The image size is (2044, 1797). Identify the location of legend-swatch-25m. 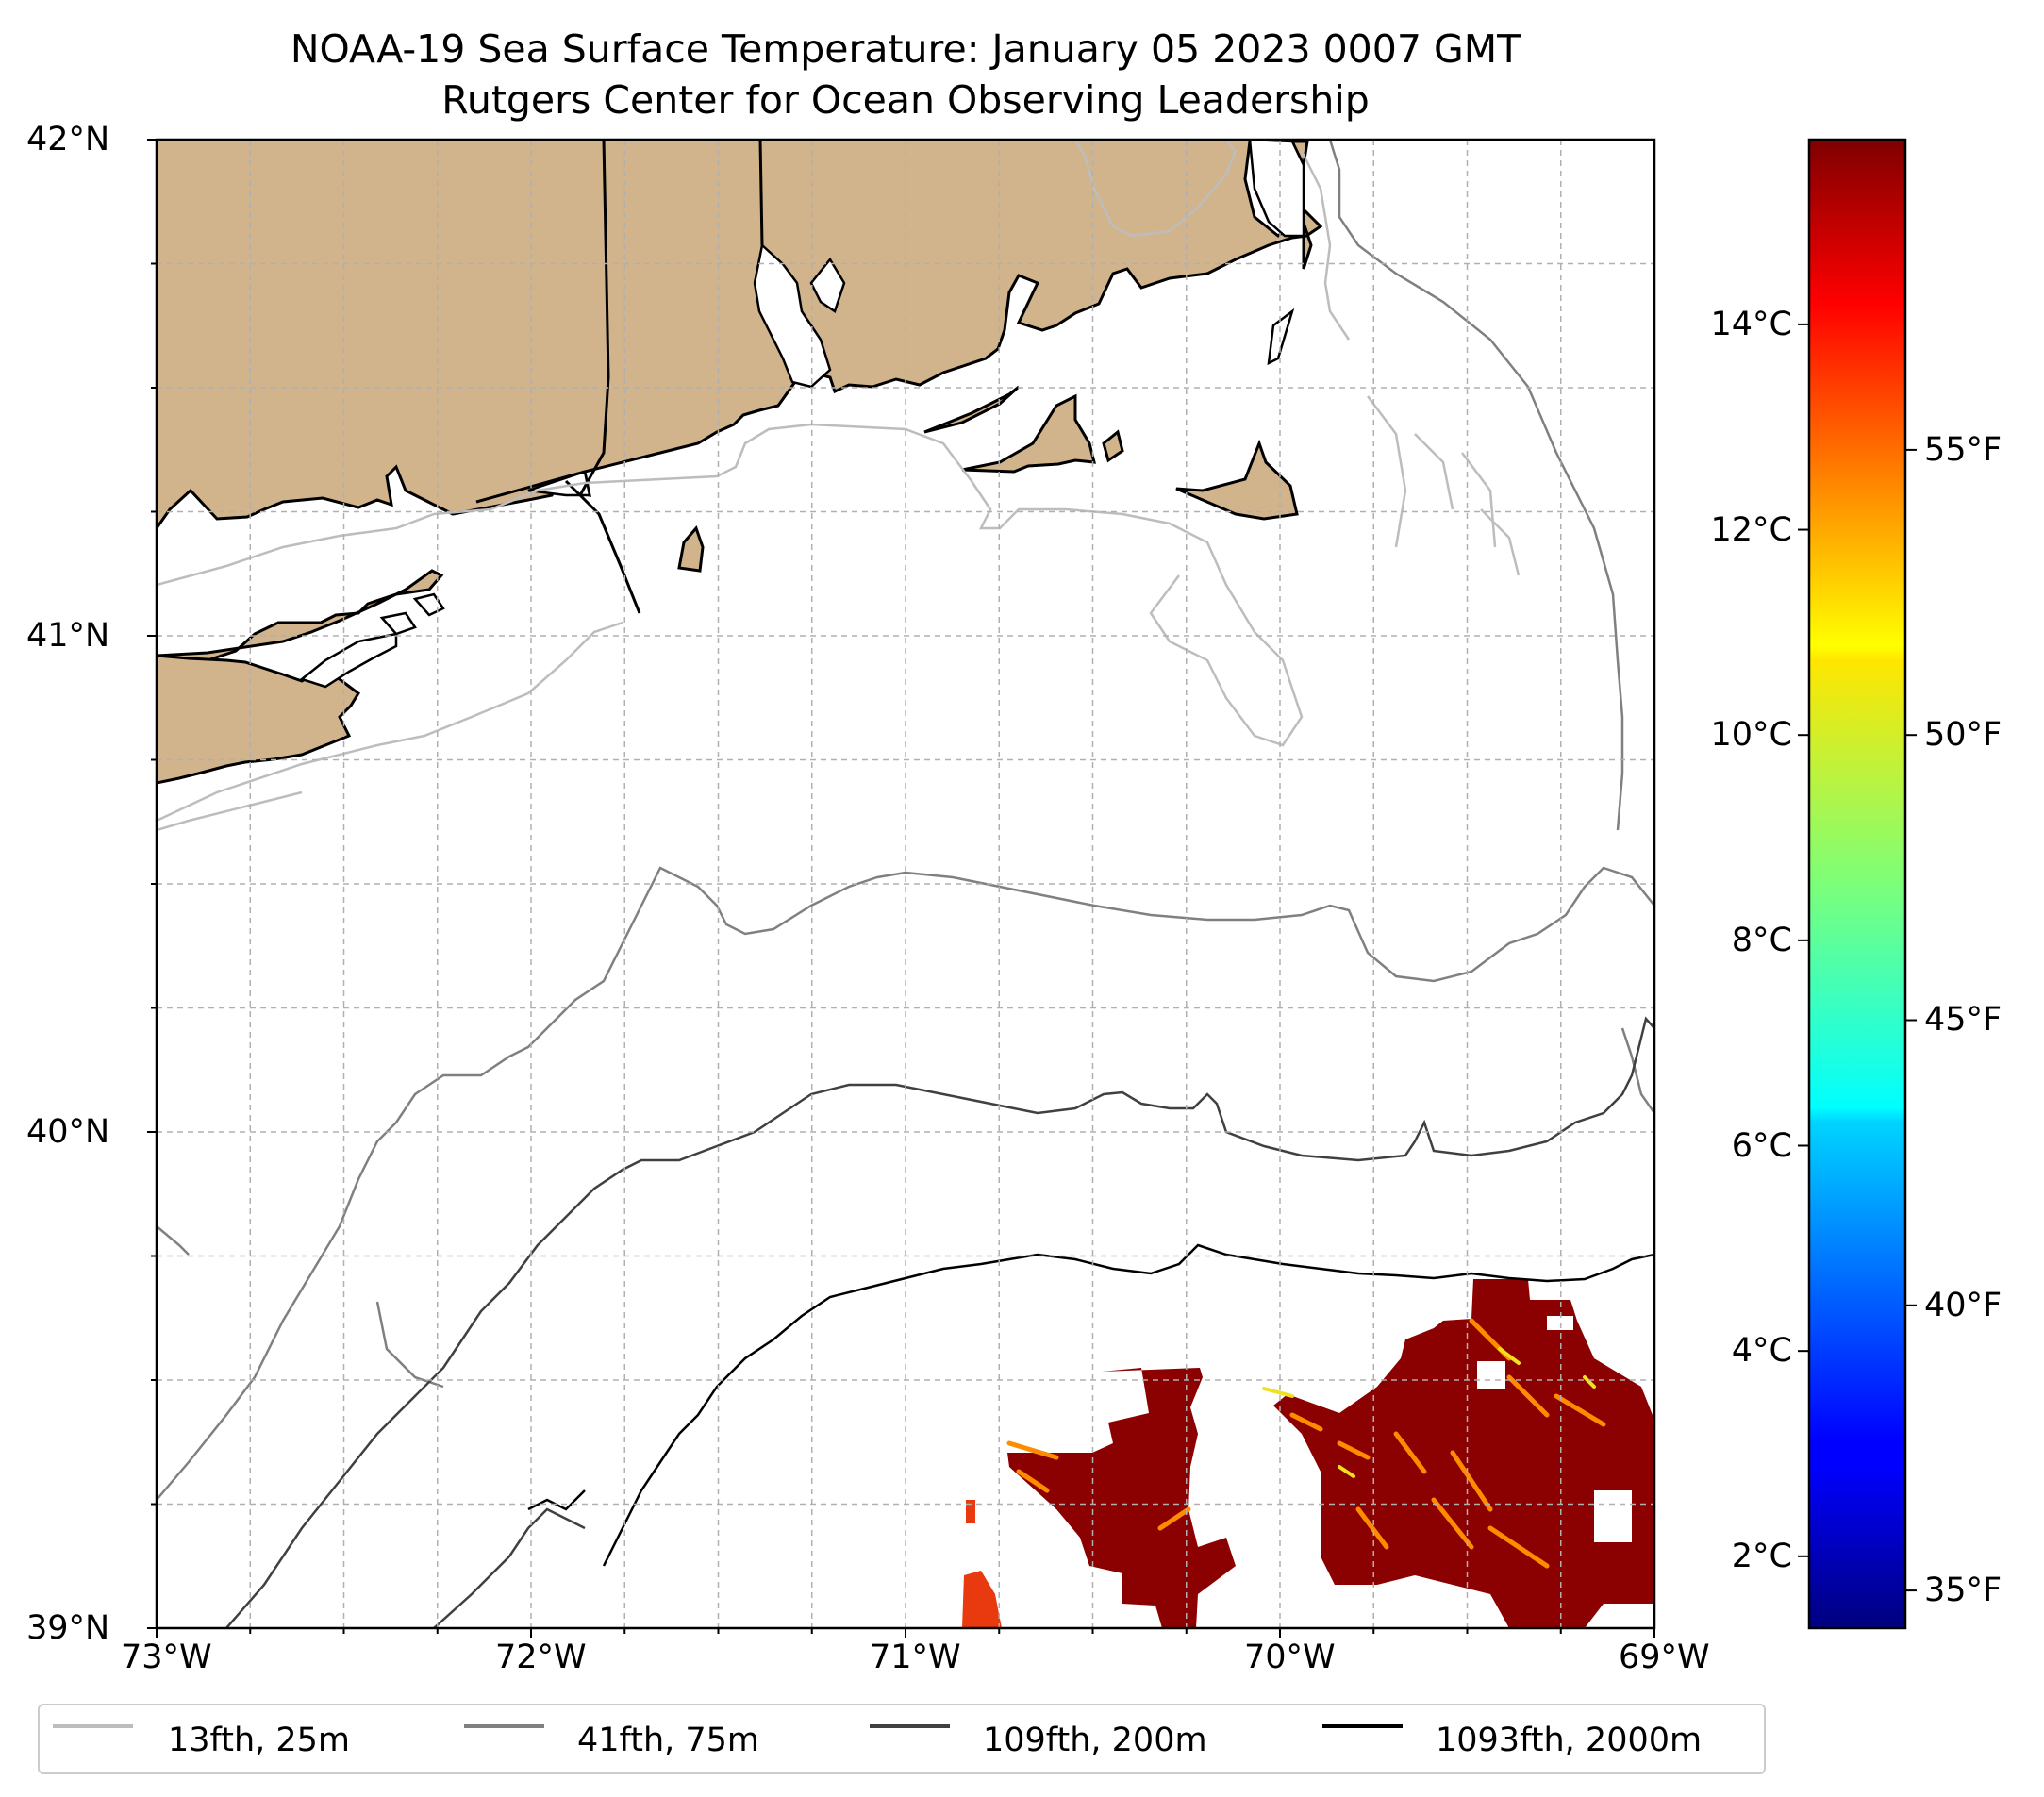
(93, 1726).